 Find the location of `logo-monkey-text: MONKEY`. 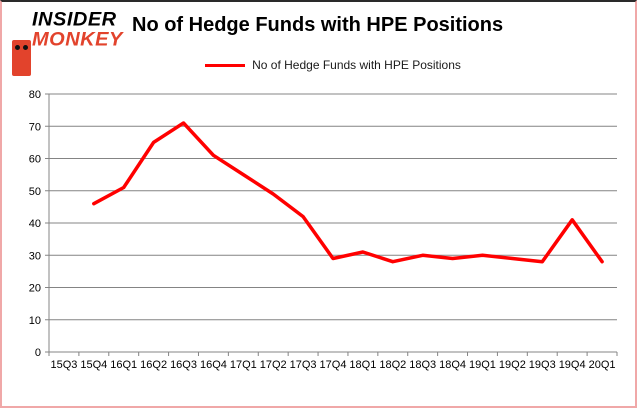

logo-monkey-text: MONKEY is located at coordinates (77, 40).